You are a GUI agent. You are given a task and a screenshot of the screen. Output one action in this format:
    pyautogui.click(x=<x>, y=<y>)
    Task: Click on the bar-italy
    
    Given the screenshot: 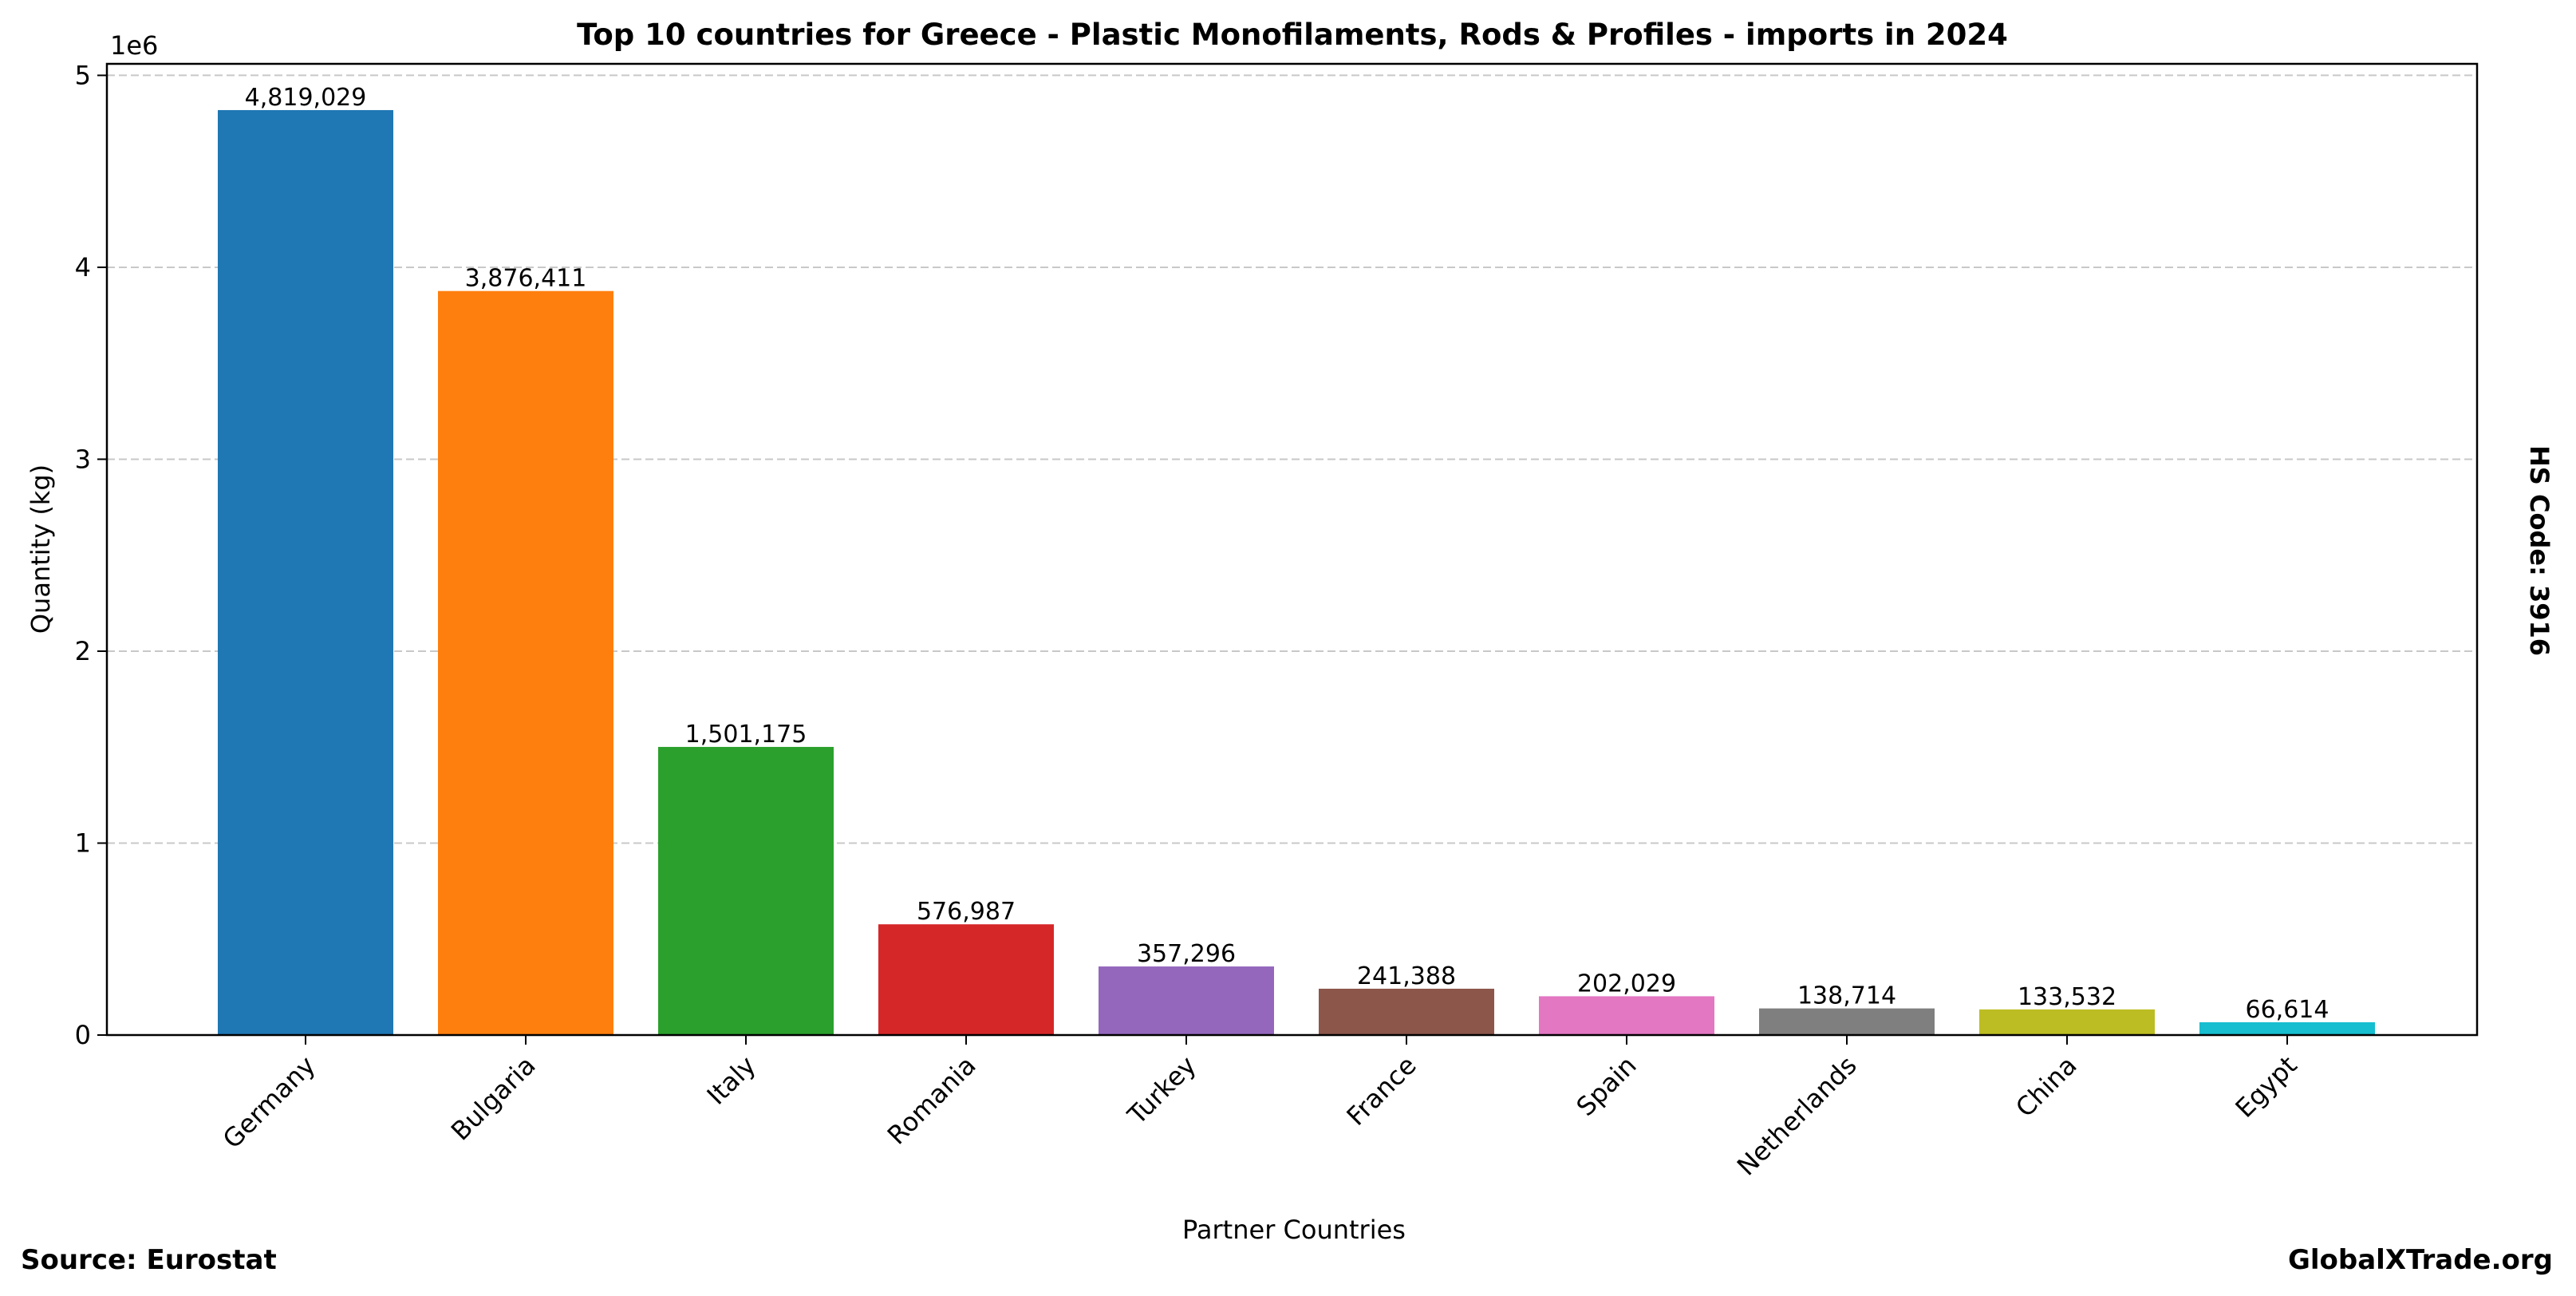 What is the action you would take?
    pyautogui.click(x=746, y=891)
    